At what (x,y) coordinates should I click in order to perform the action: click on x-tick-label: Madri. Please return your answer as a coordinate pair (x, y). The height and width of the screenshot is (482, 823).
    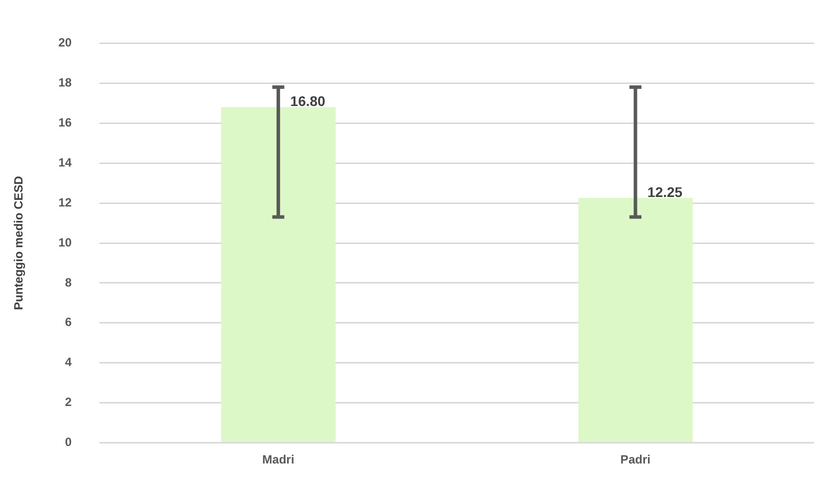
    Looking at the image, I should click on (278, 459).